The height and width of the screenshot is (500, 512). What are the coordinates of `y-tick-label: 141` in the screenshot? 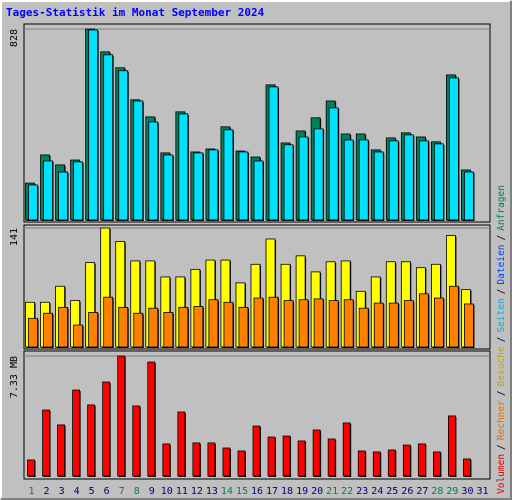 It's located at (14, 237).